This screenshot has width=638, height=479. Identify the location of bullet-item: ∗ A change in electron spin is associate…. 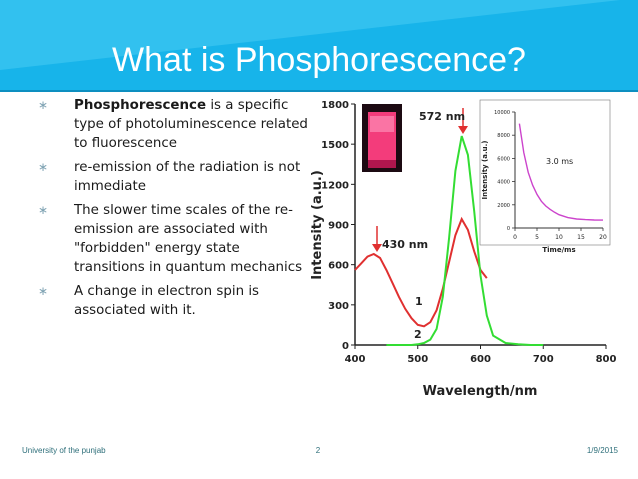
(172, 301).